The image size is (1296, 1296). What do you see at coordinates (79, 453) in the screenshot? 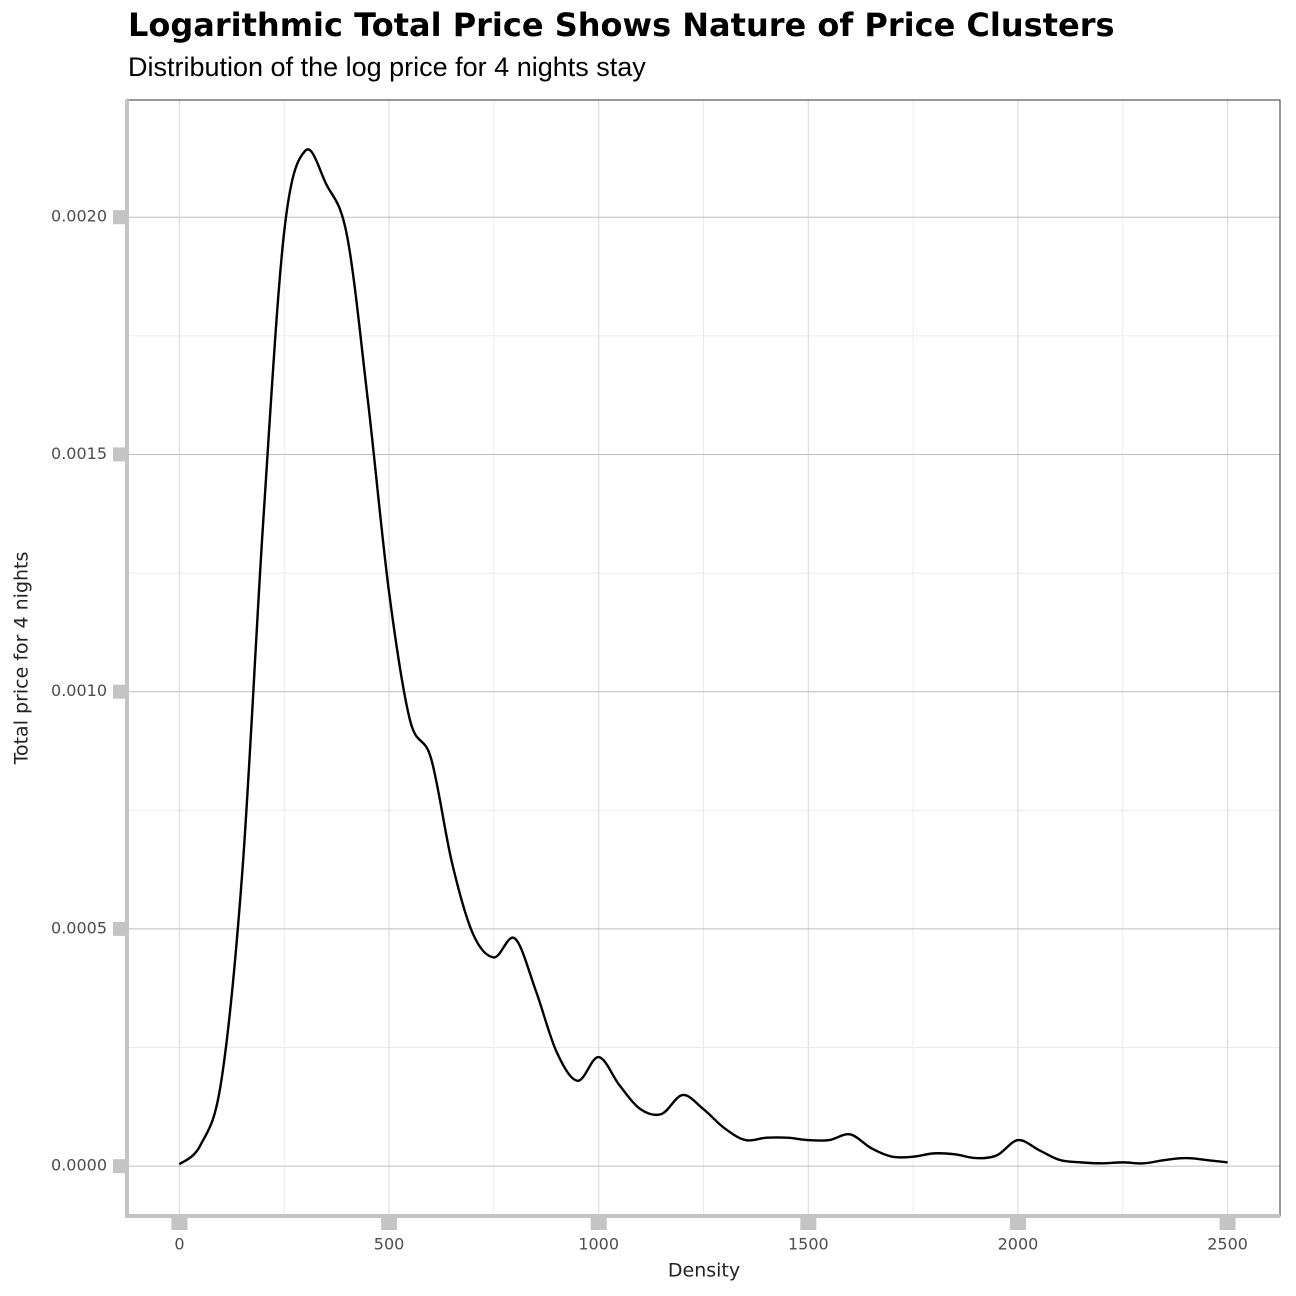
I see `y-tick-label: 0.0015` at bounding box center [79, 453].